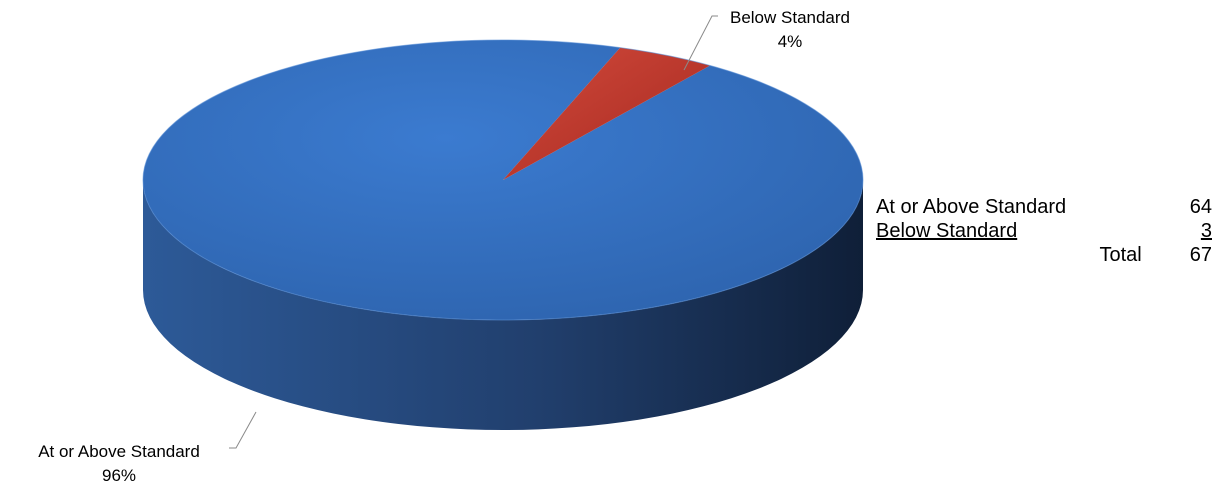 The width and height of the screenshot is (1218, 486). Describe the element at coordinates (1120, 255) in the screenshot. I see `summary-total-label: Total` at that location.